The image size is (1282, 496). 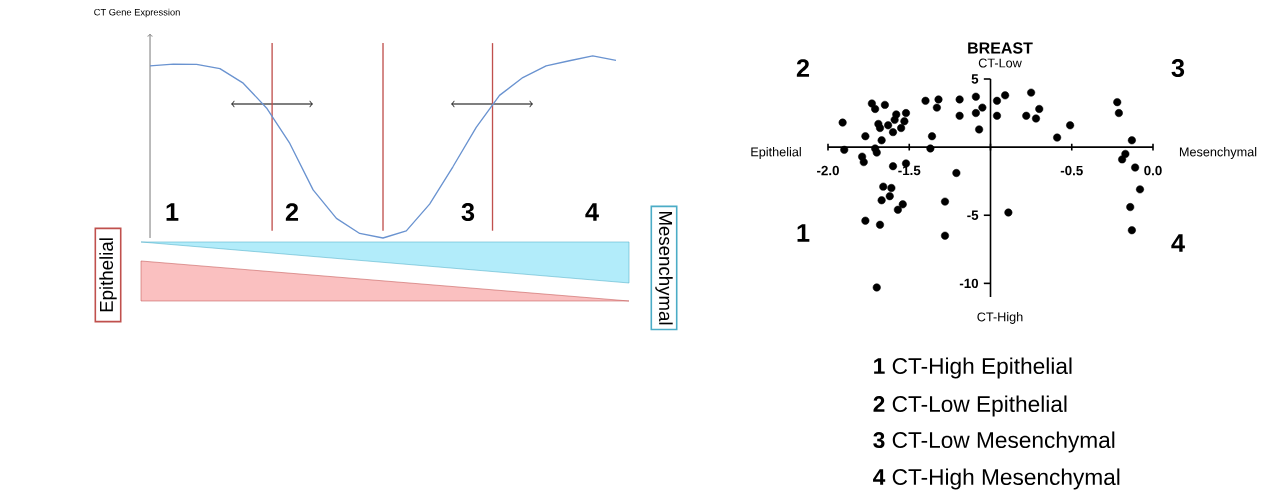 What do you see at coordinates (1178, 243) in the screenshot?
I see `text: 4` at bounding box center [1178, 243].